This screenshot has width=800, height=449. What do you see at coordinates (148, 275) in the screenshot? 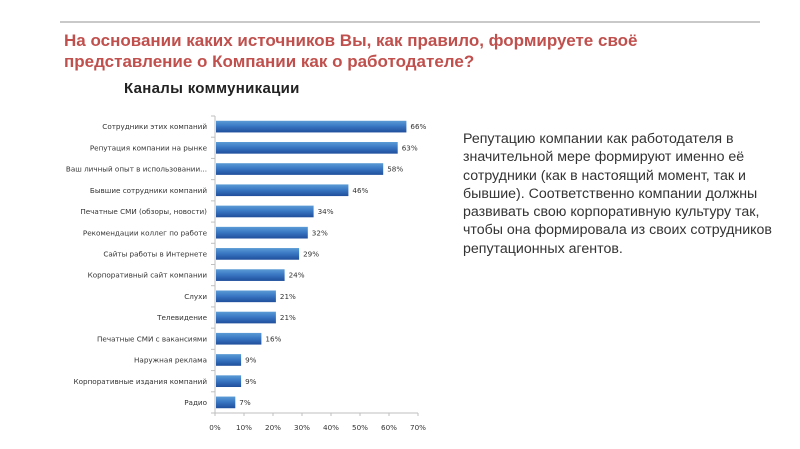
I see `category-label: Корпоративный сайт компании` at bounding box center [148, 275].